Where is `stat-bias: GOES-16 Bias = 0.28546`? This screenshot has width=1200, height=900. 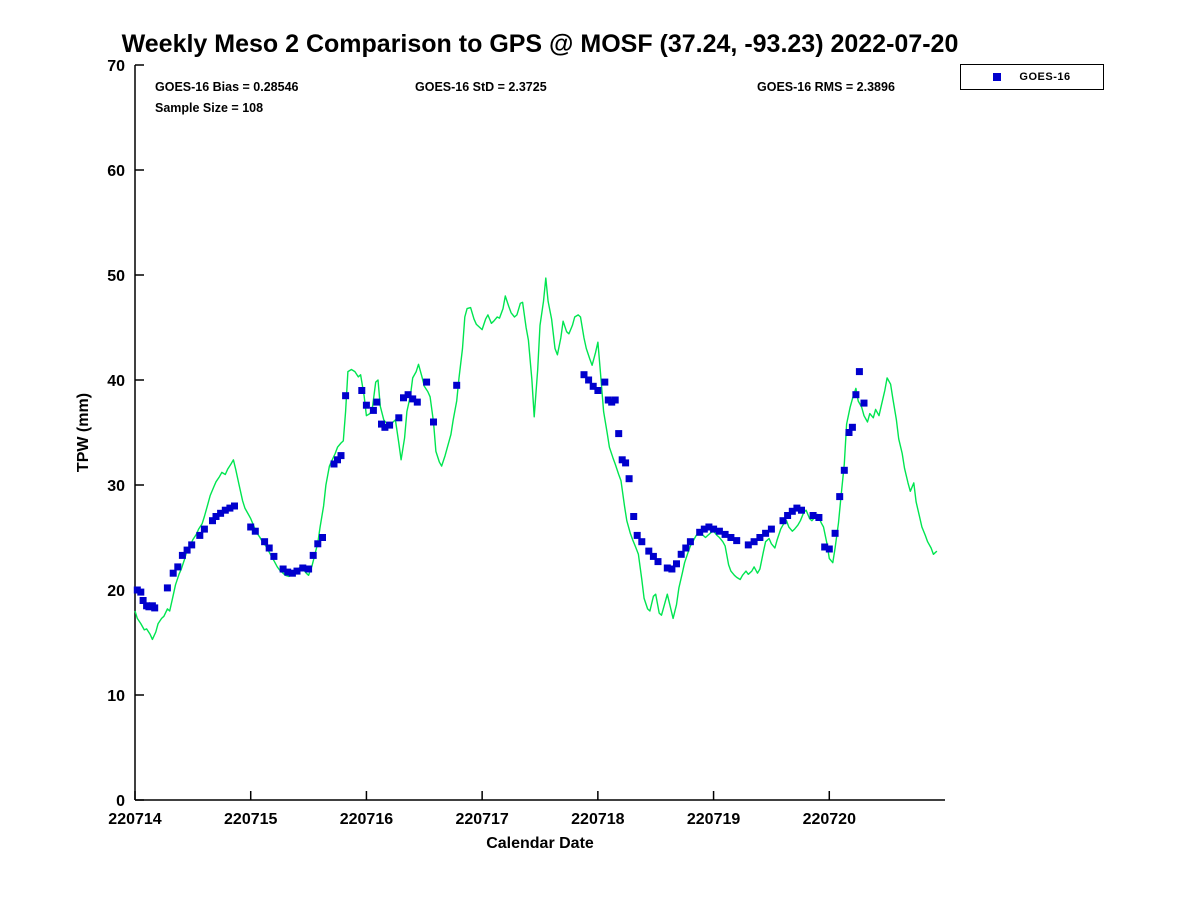 stat-bias: GOES-16 Bias = 0.28546 is located at coordinates (227, 87).